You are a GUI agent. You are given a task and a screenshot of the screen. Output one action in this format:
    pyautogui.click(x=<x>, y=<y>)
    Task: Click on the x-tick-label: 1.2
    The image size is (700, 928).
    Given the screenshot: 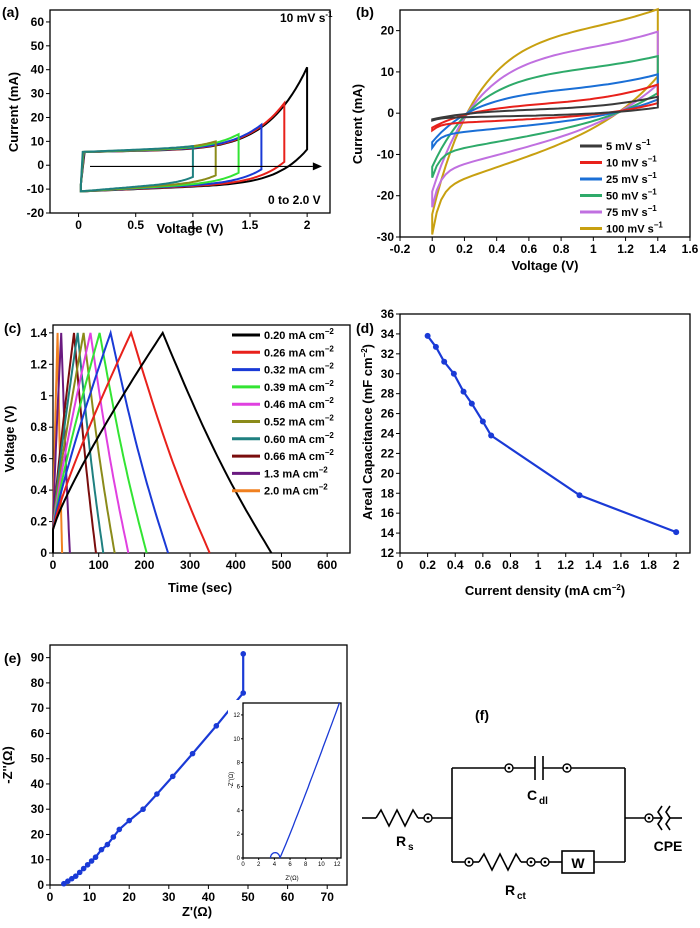 What is the action you would take?
    pyautogui.click(x=565, y=565)
    